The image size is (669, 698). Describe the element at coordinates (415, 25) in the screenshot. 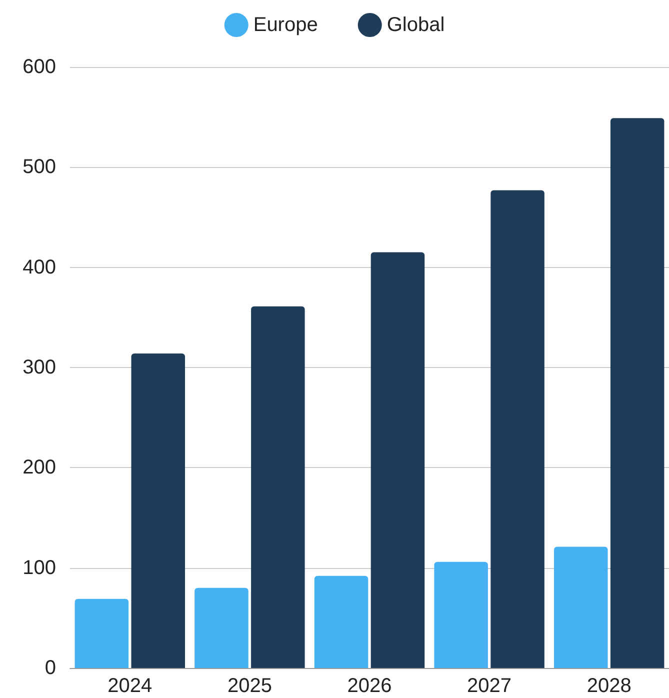

I see `legend-label: Global` at that location.